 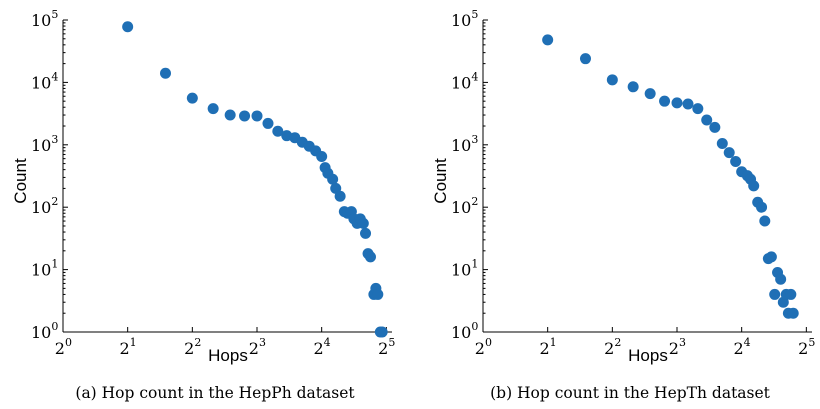 What do you see at coordinates (630, 393) in the screenshot?
I see `figure-caption: (b) Hop count in the HepTh dataset` at bounding box center [630, 393].